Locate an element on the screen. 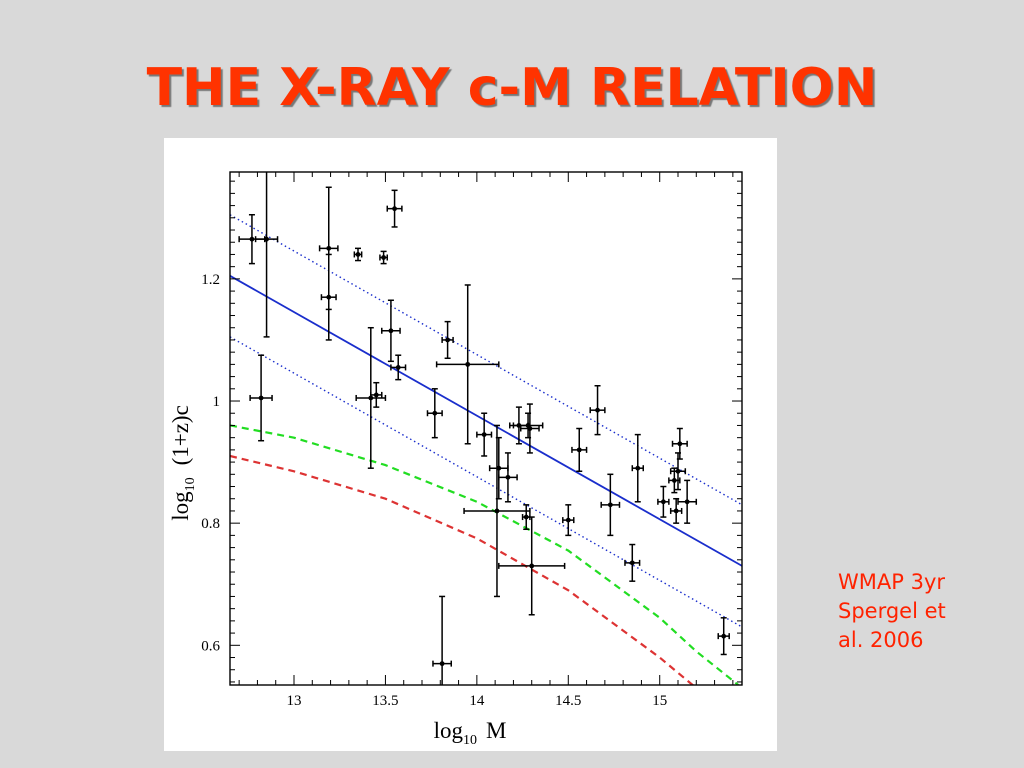  wmap-note: WMAP 3yr Spergel et al. 2006 is located at coordinates (923, 611).